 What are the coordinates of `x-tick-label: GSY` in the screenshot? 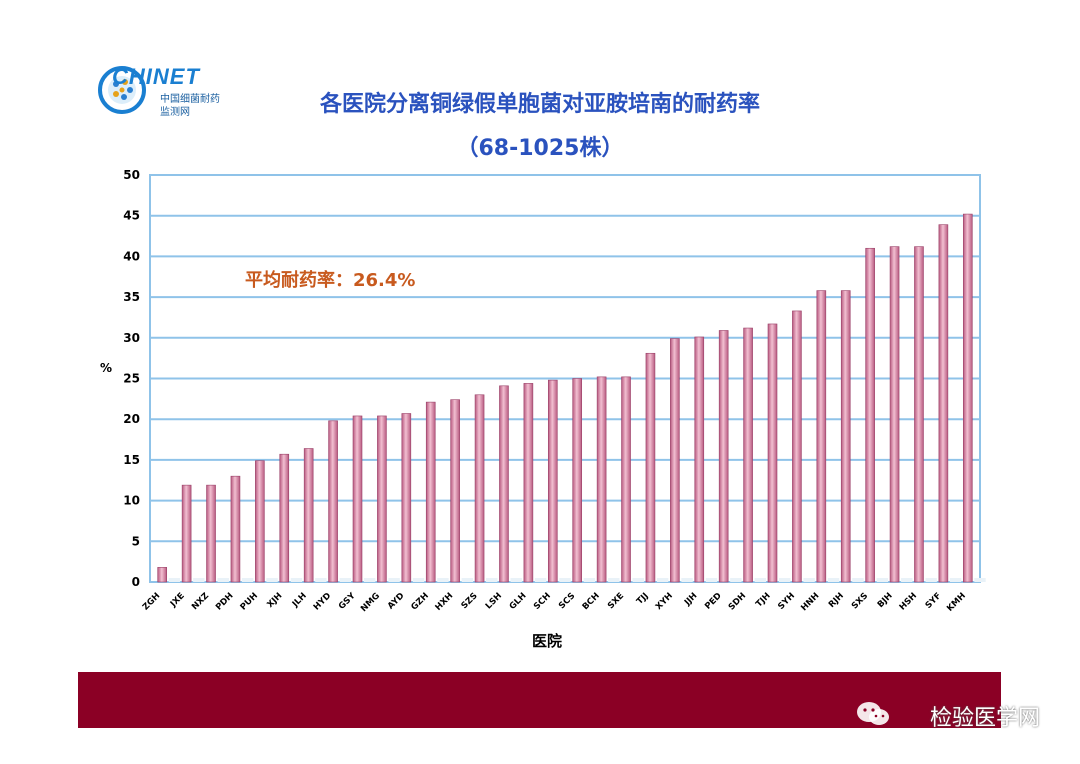 It's located at (347, 600).